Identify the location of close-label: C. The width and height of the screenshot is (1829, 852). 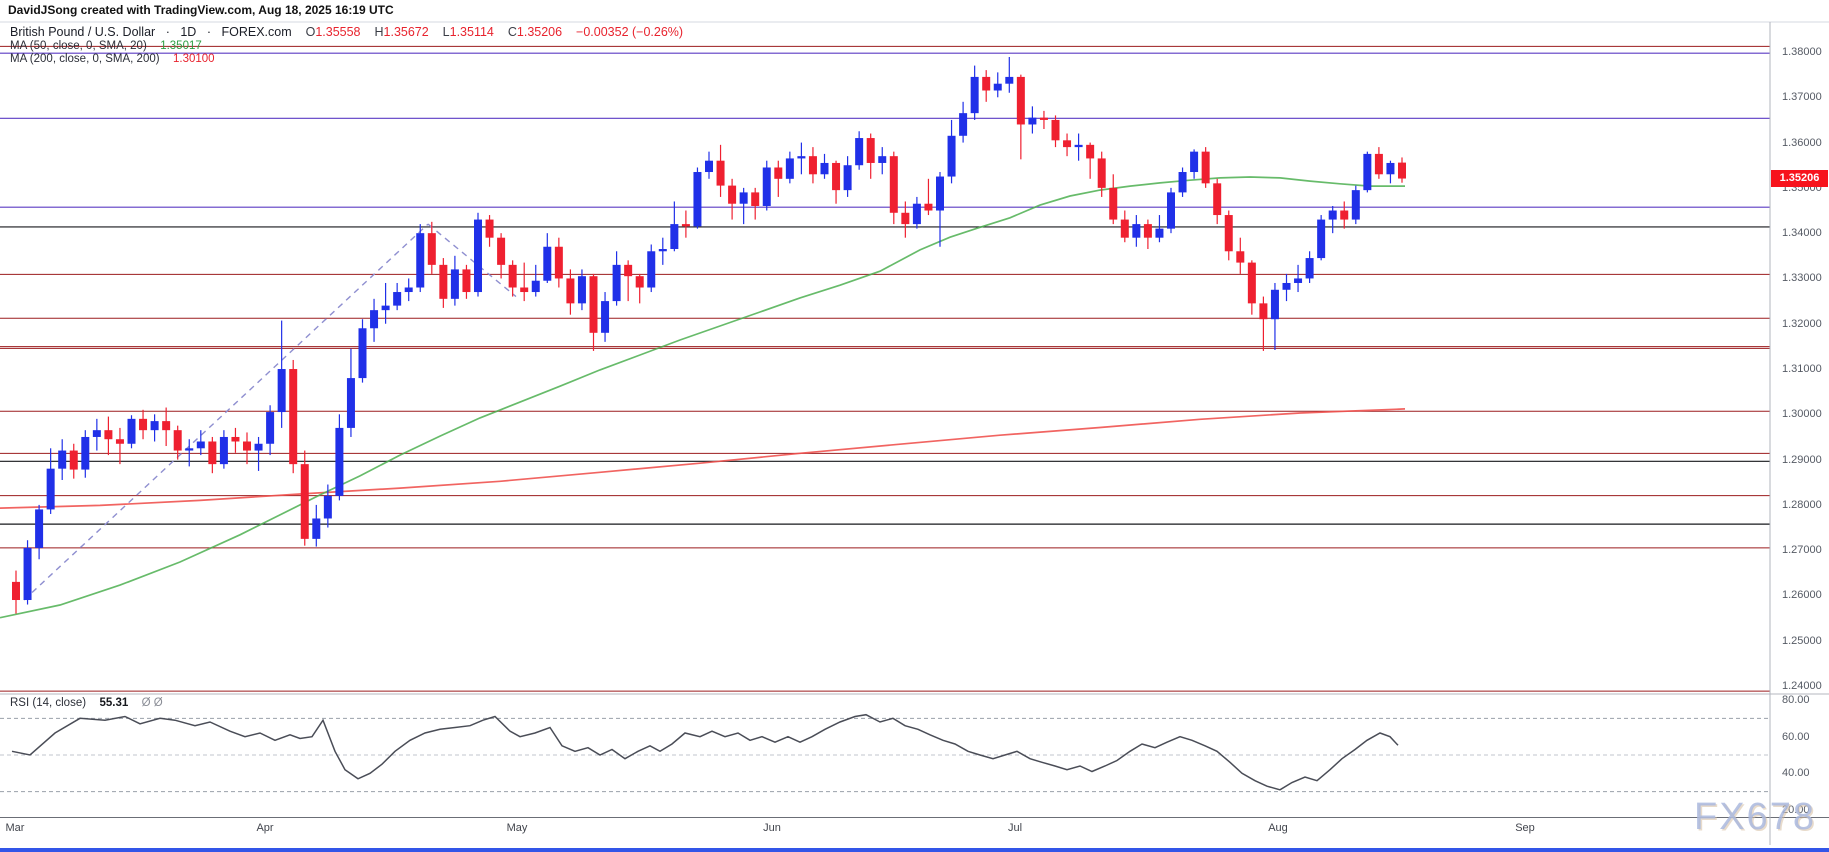
(512, 32).